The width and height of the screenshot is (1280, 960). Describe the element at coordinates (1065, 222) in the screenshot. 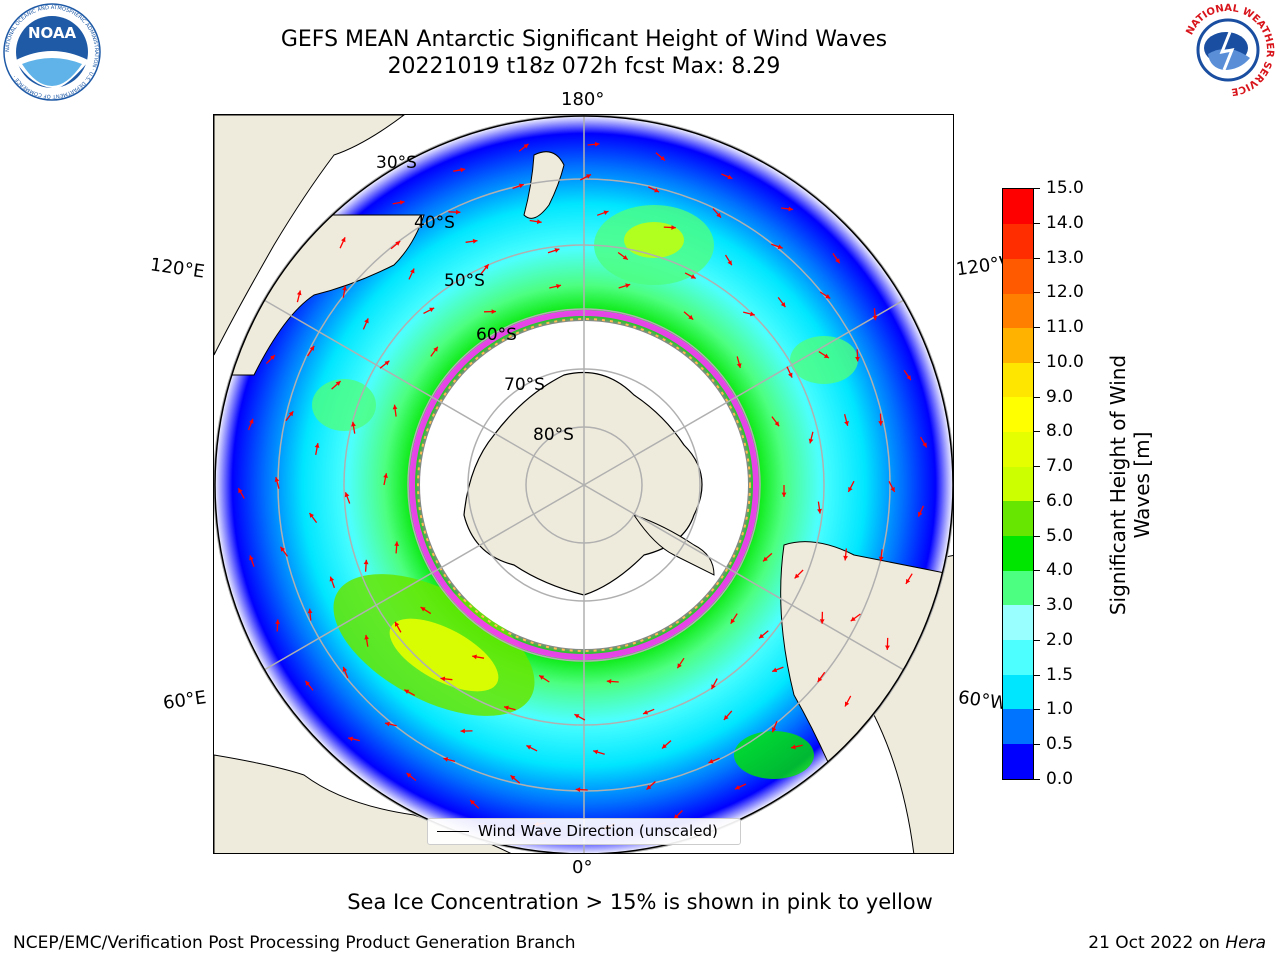

I see `colorbar-tick-label: 14.0` at that location.